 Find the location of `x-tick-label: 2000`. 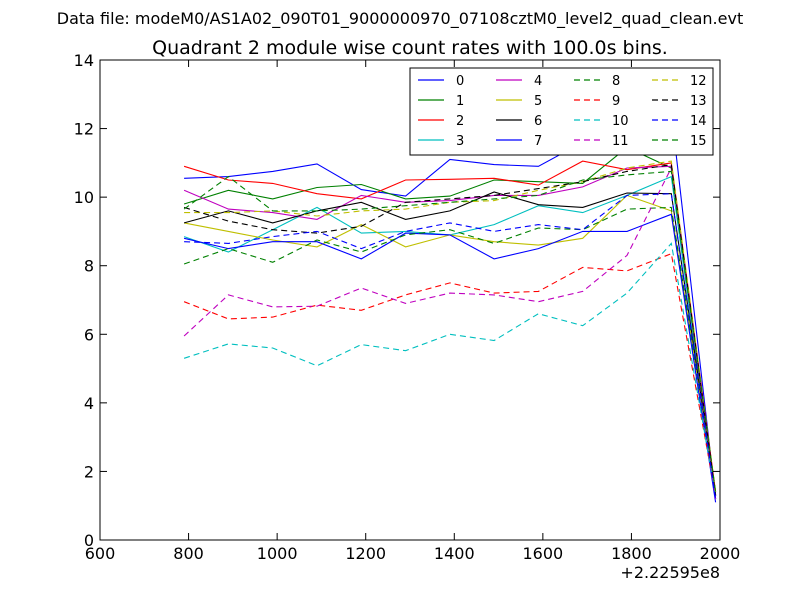

x-tick-label: 2000 is located at coordinates (720, 553).